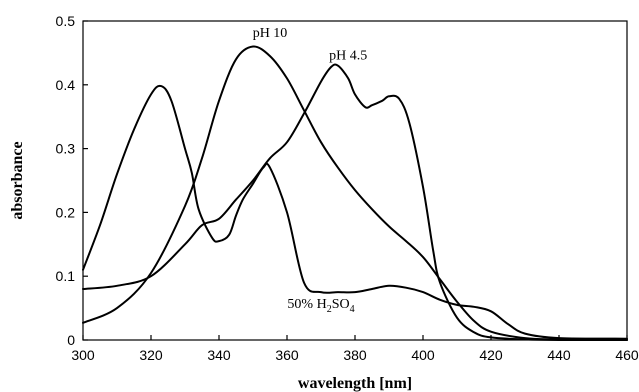  Describe the element at coordinates (627, 355) in the screenshot. I see `x-tick-label: 460` at that location.